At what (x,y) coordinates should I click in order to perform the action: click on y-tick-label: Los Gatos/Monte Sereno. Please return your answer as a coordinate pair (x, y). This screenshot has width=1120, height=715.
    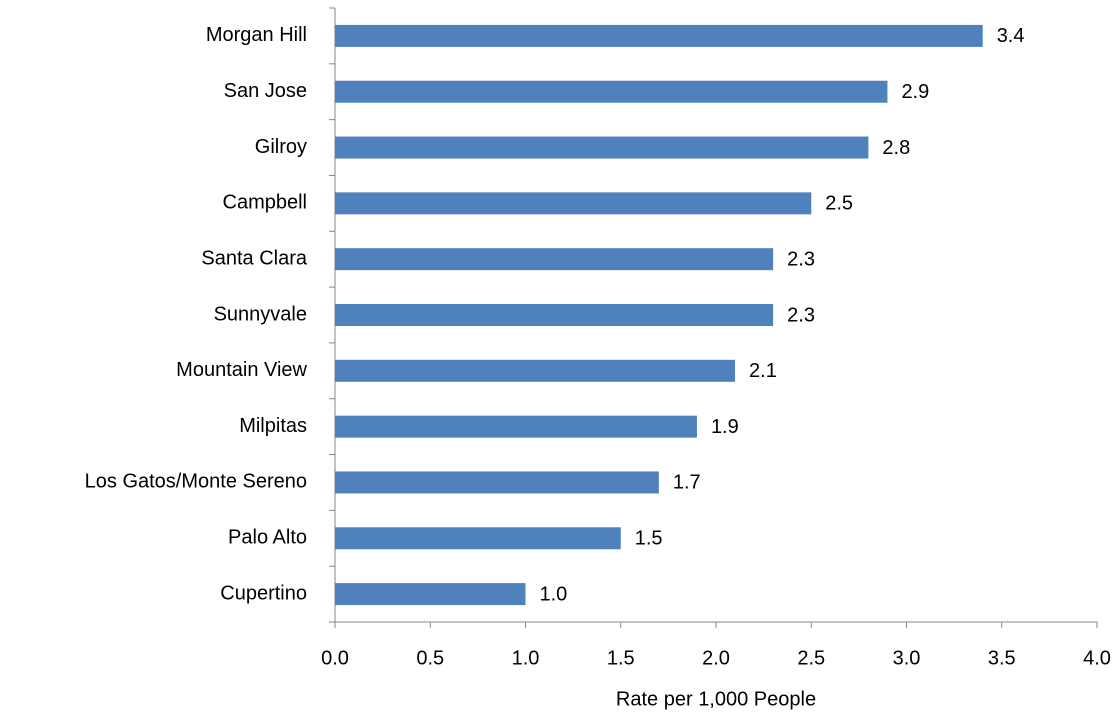
    Looking at the image, I should click on (196, 482).